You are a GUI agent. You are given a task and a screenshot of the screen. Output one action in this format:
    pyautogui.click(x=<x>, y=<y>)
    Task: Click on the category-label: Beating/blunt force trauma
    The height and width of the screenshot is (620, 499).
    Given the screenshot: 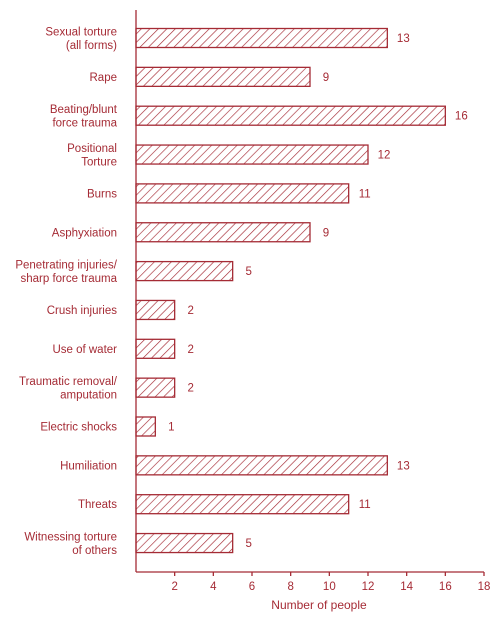 What is the action you would take?
    pyautogui.click(x=84, y=117)
    